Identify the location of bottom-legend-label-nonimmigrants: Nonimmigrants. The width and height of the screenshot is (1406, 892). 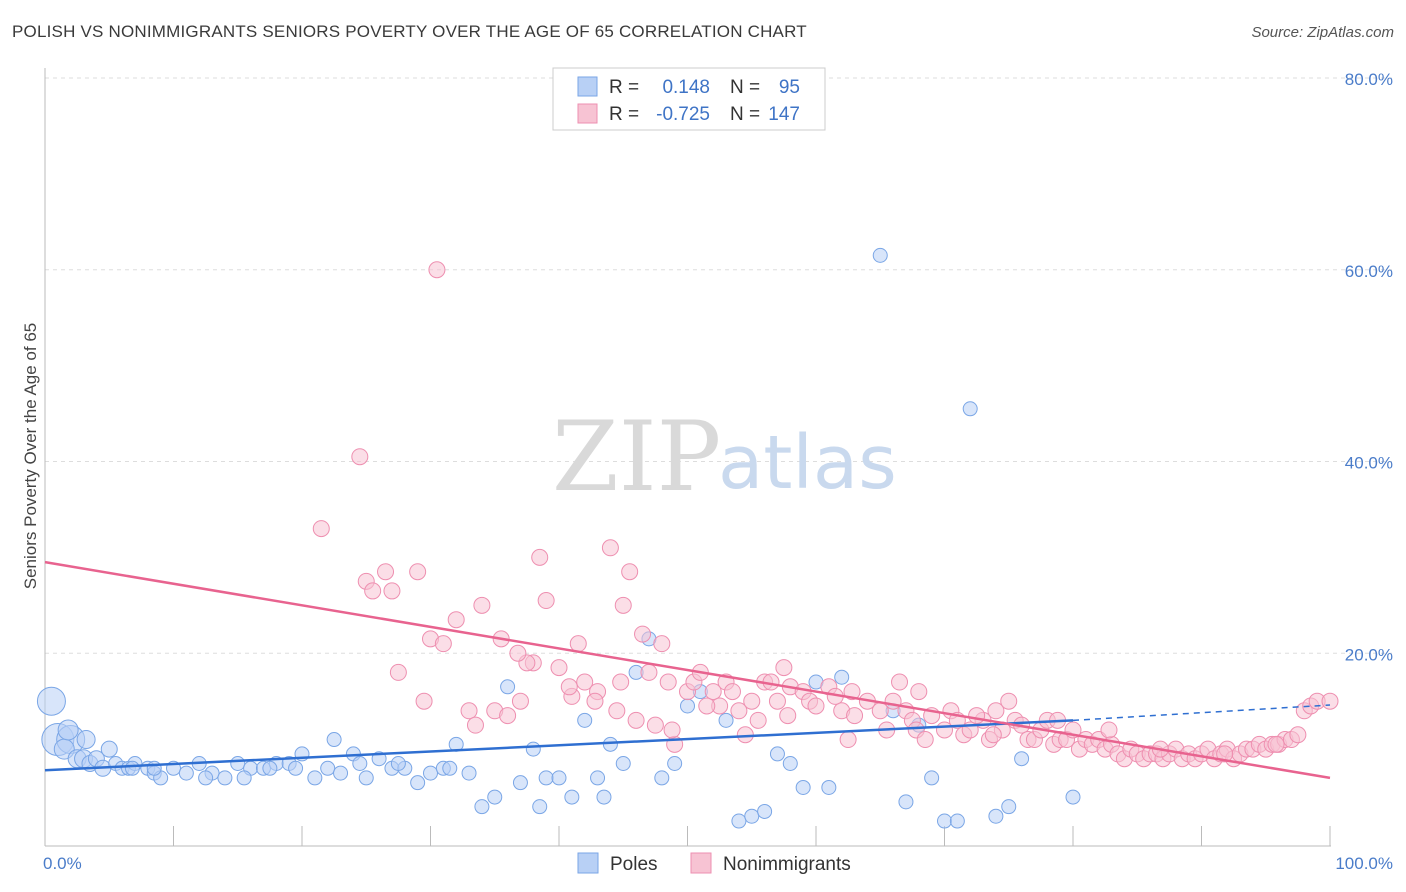
(787, 864).